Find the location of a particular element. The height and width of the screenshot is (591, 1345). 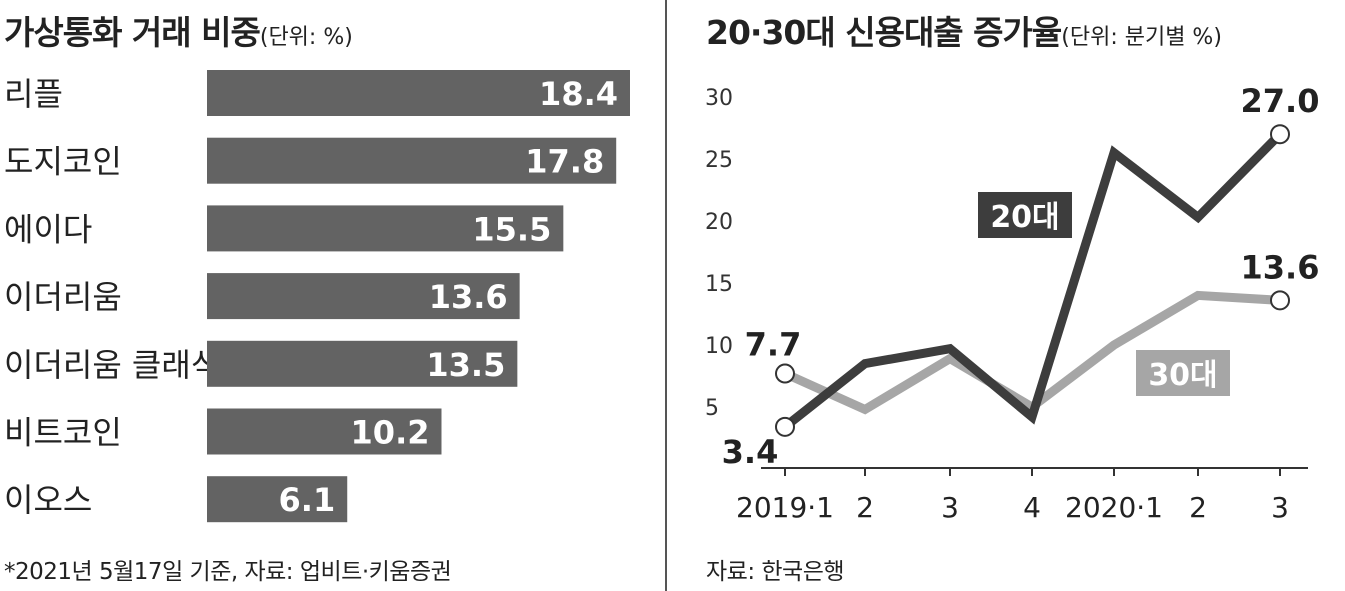

bar-value-label: 10.2 is located at coordinates (390, 433).